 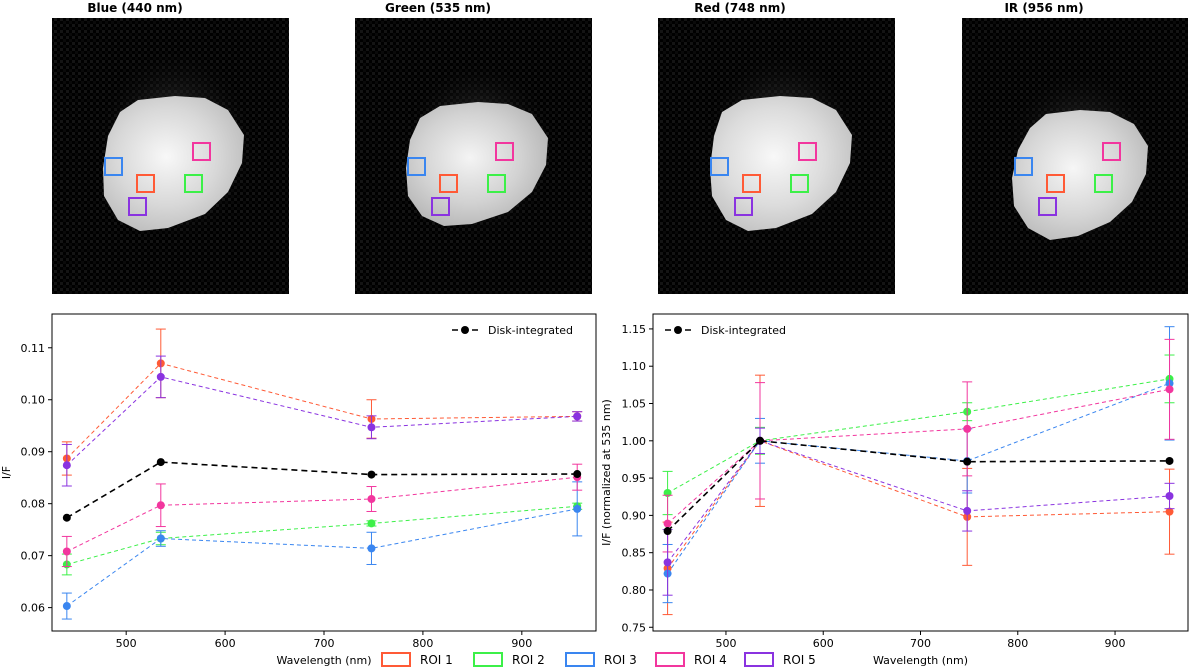 What do you see at coordinates (634, 553) in the screenshot?
I see `y-tick-label: 0.85` at bounding box center [634, 553].